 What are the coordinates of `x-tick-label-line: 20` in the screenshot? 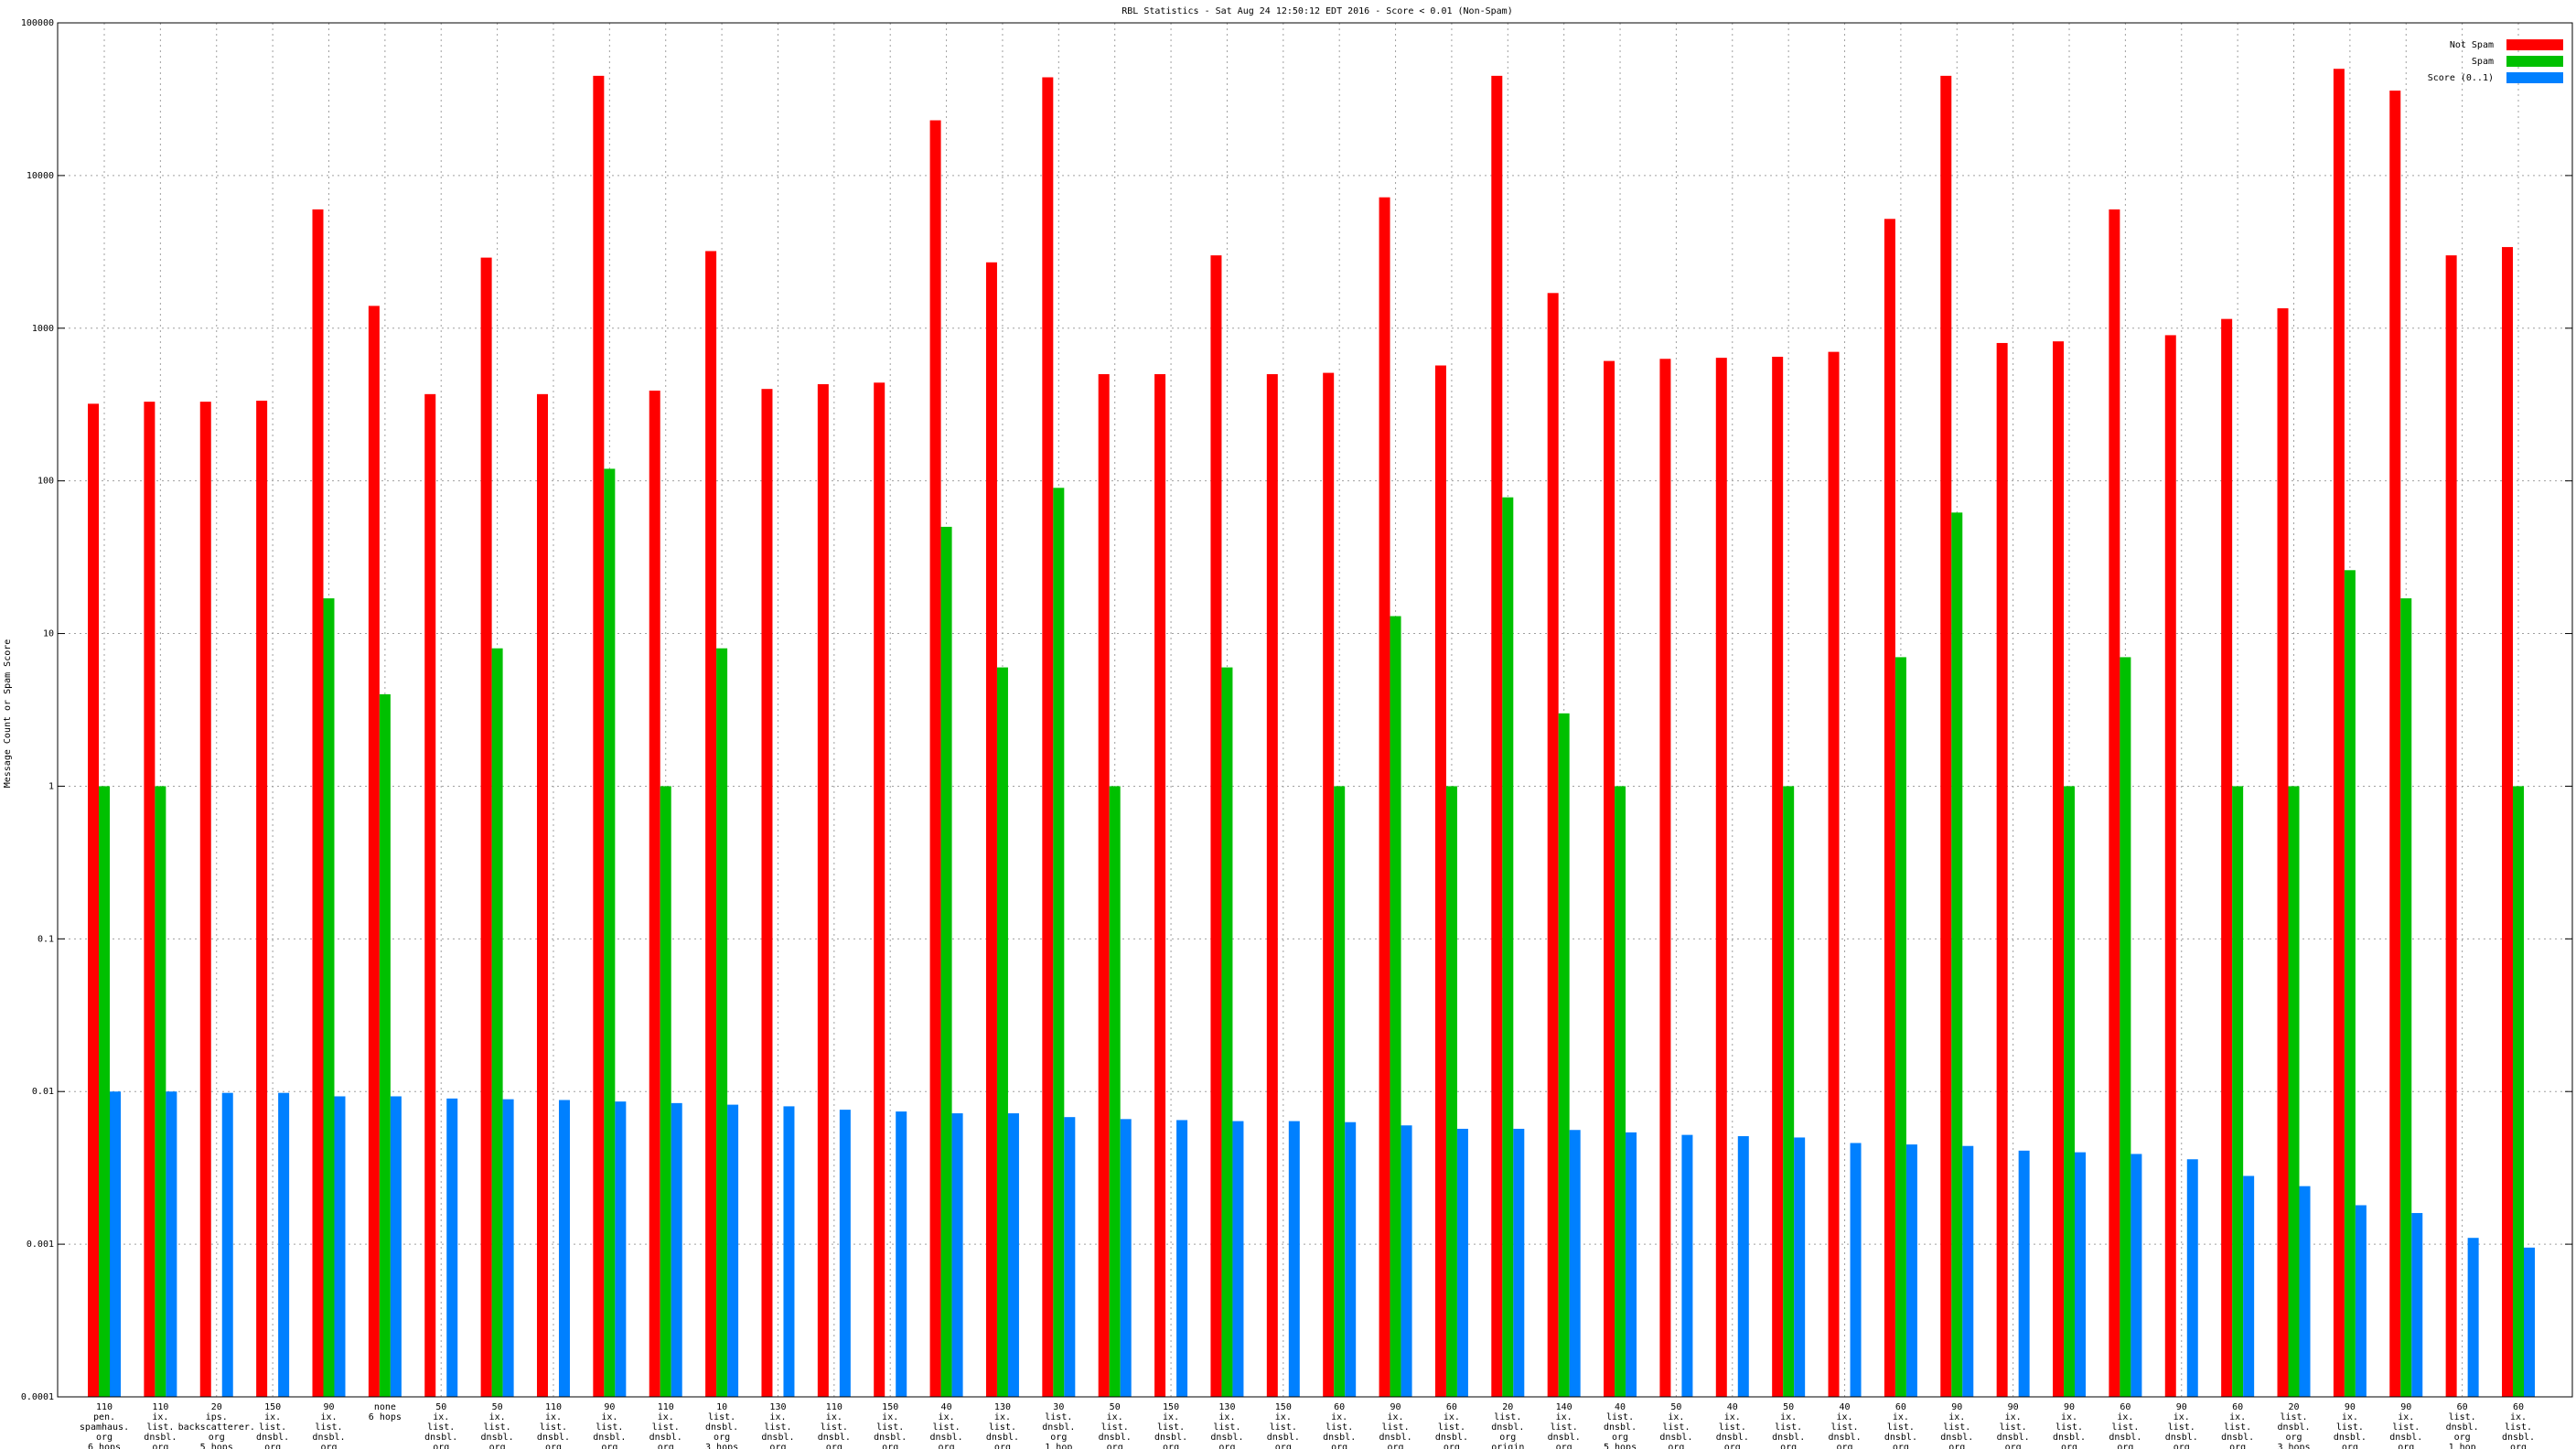 It's located at (1508, 1407).